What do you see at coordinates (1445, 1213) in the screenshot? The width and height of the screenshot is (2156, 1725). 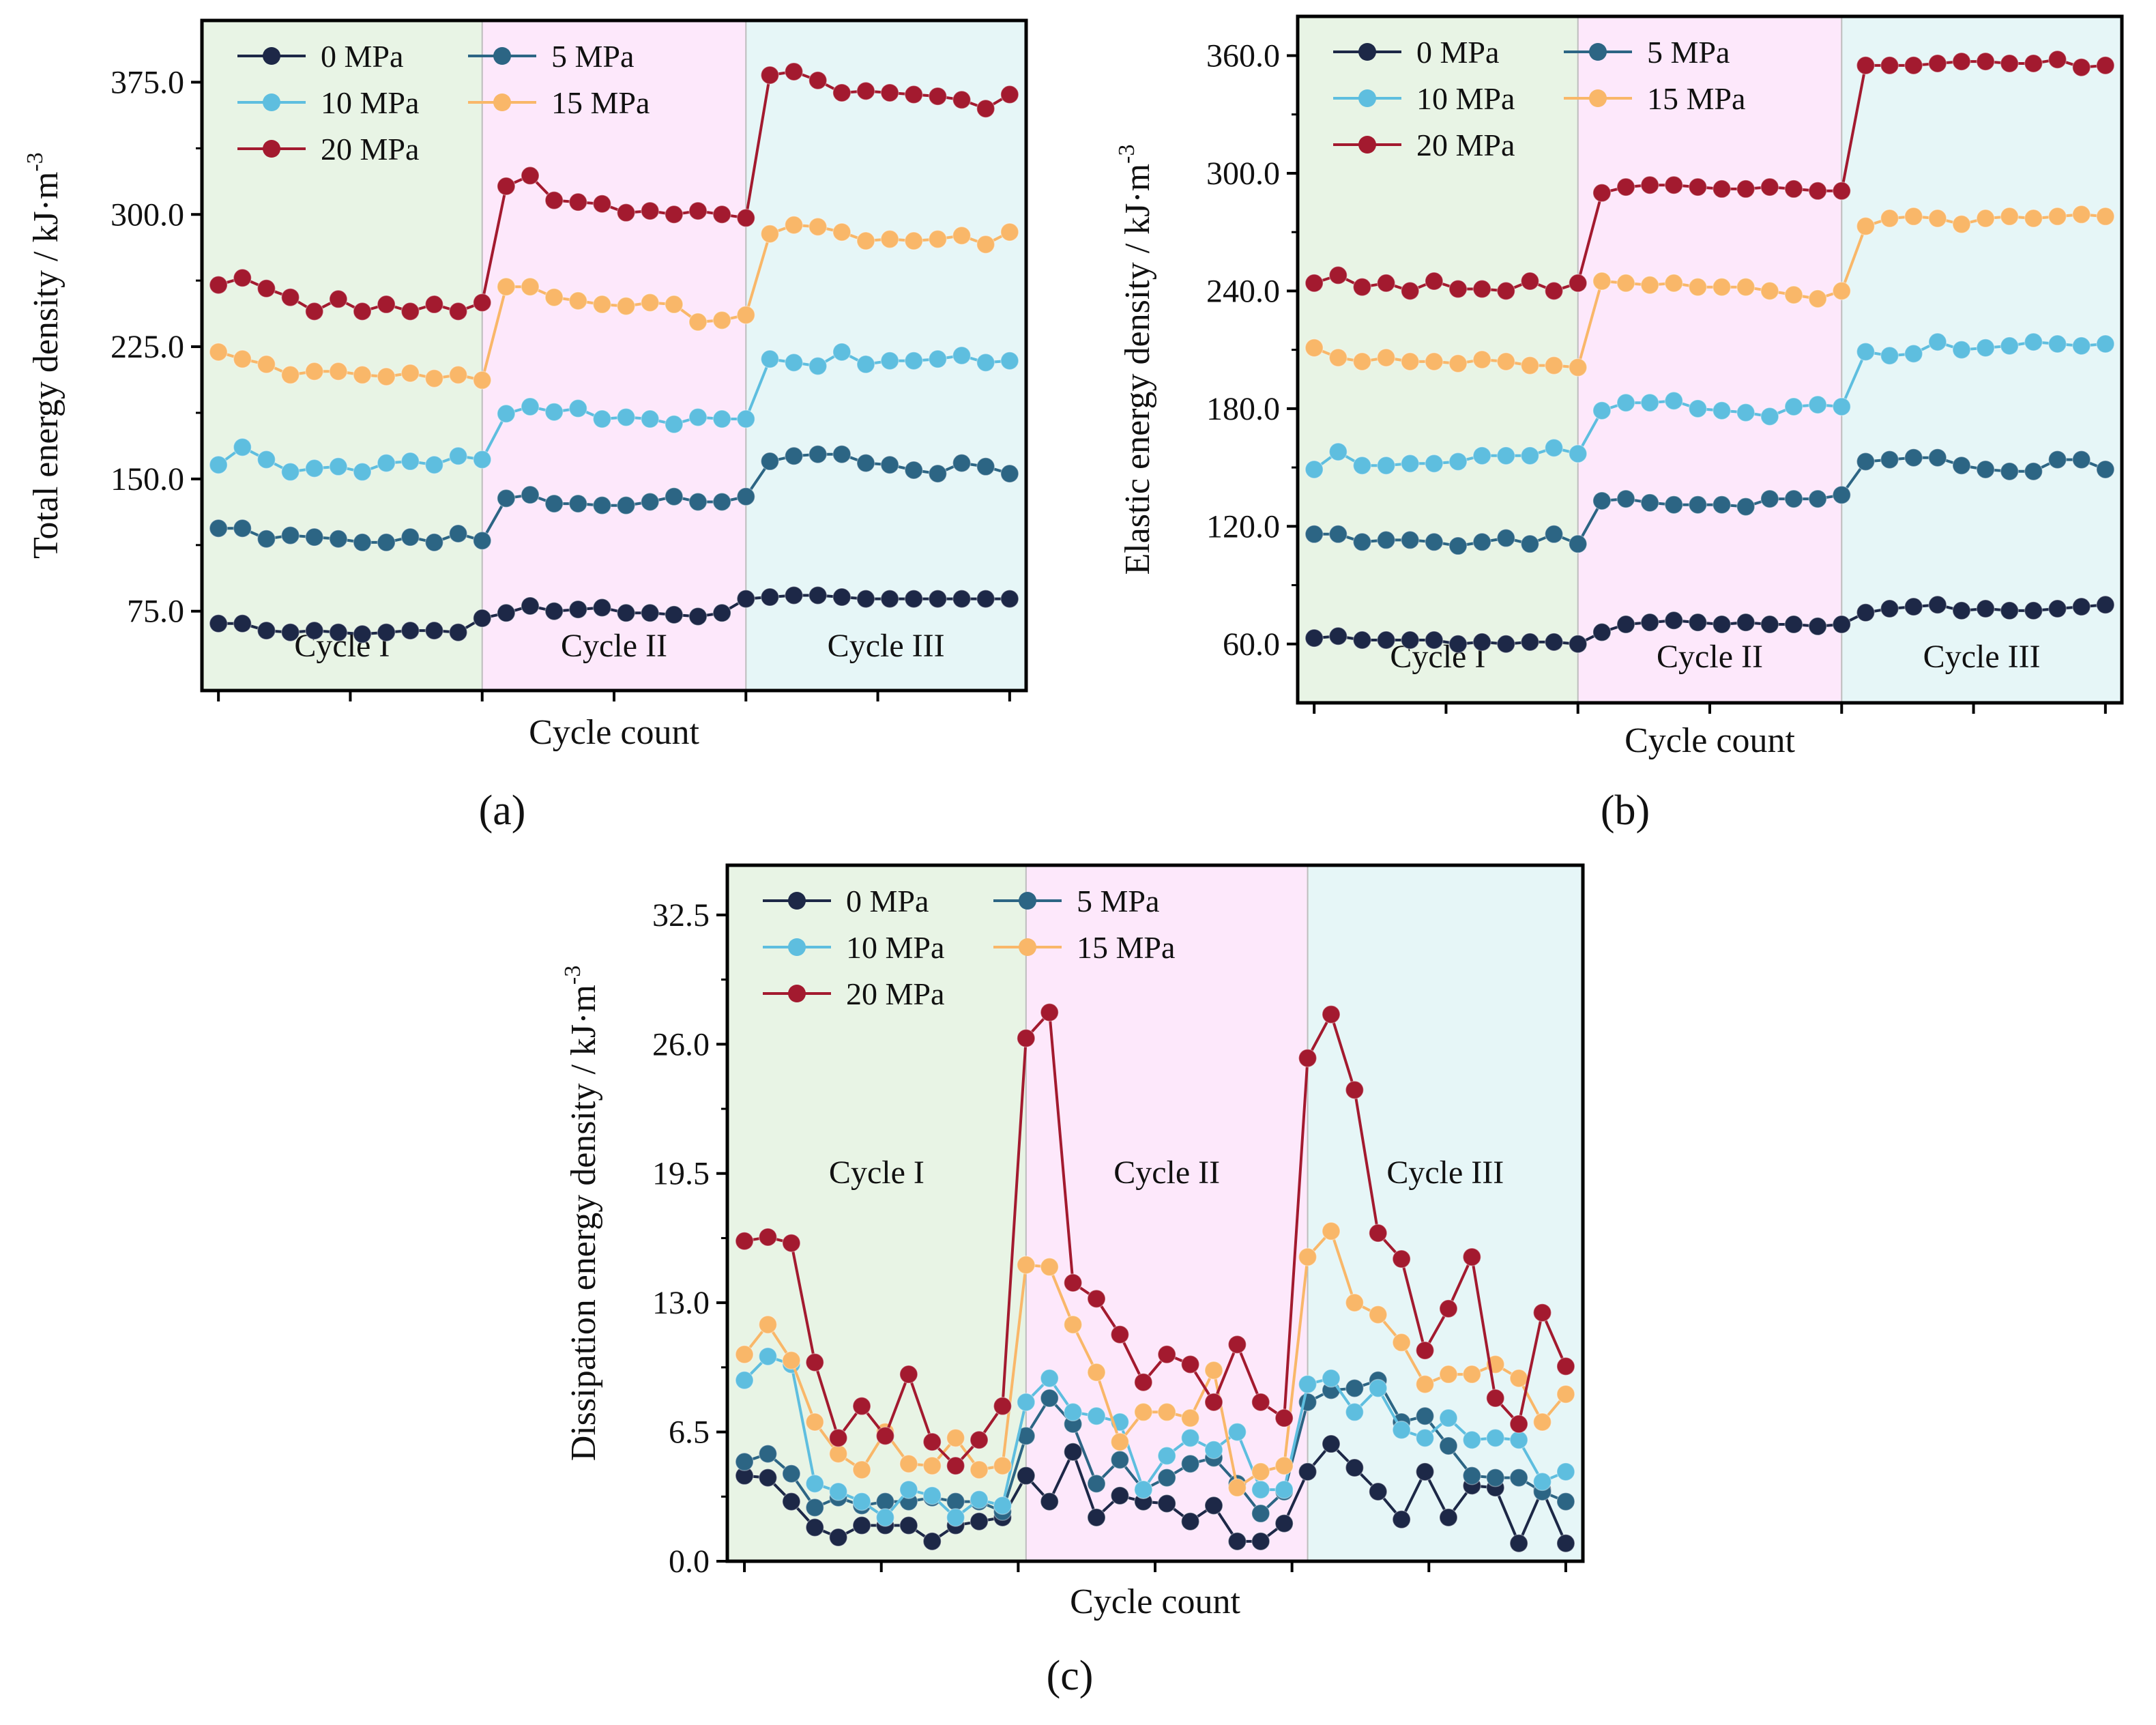 I see `cycle-region` at bounding box center [1445, 1213].